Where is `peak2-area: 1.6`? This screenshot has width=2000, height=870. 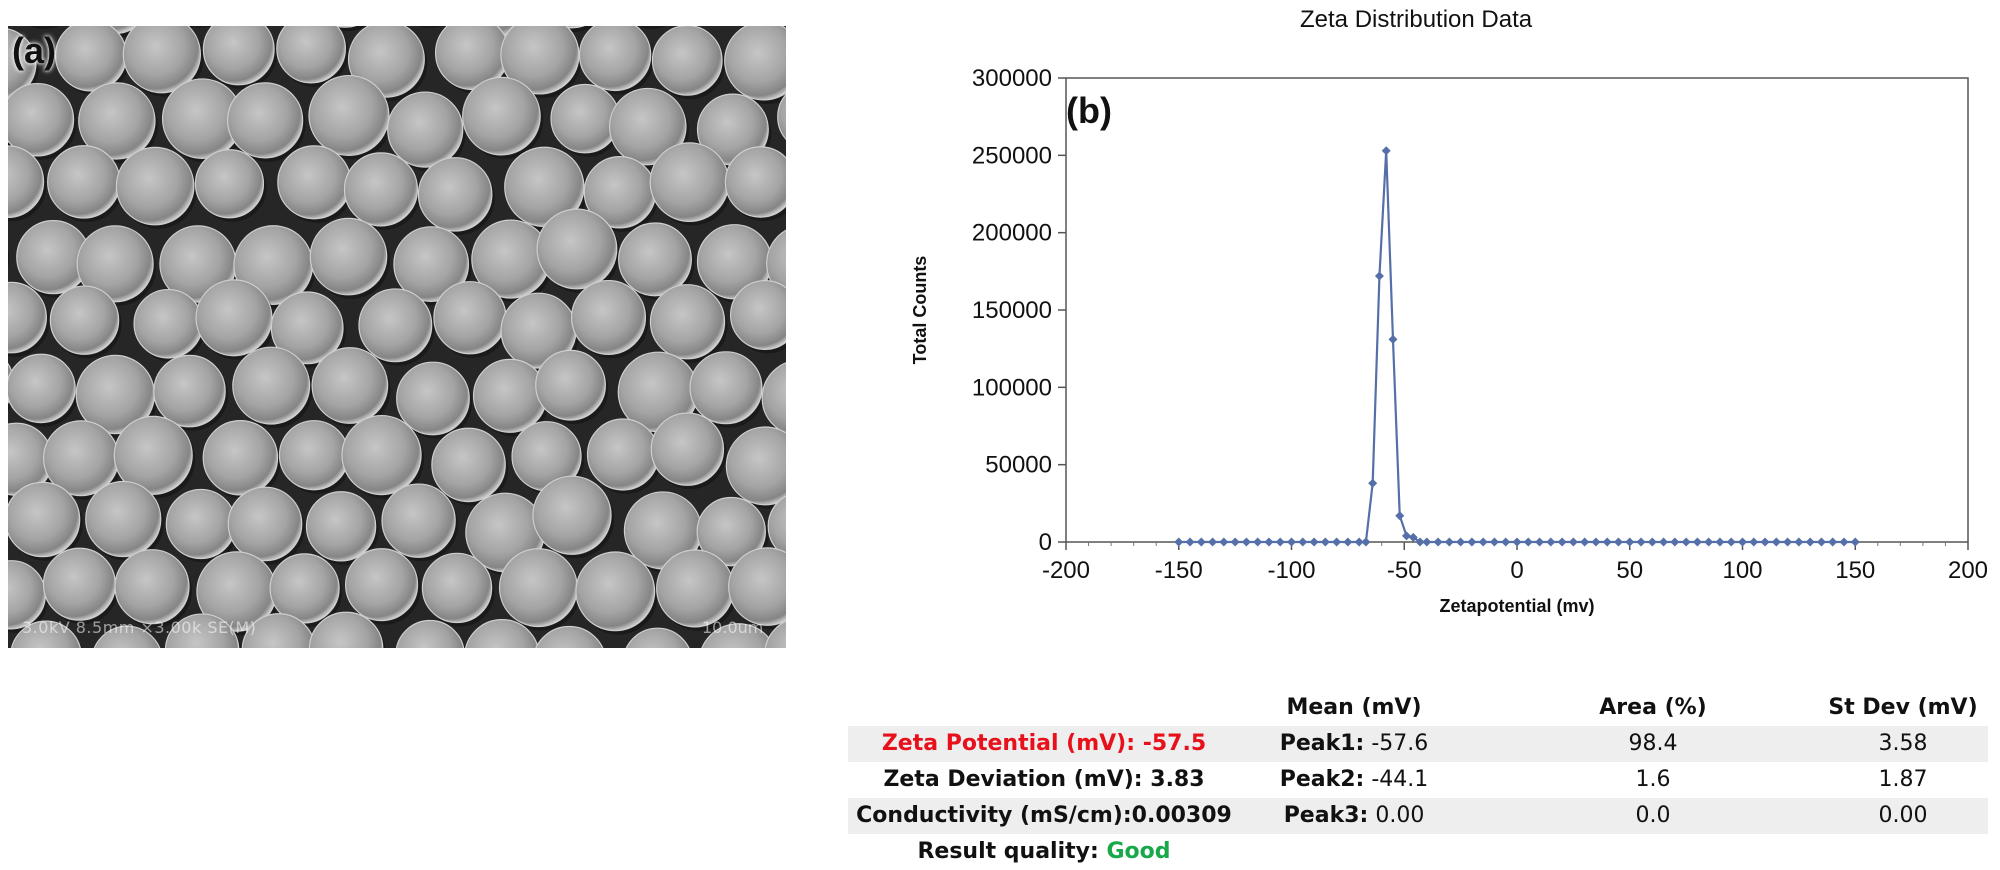 peak2-area: 1.6 is located at coordinates (1653, 779).